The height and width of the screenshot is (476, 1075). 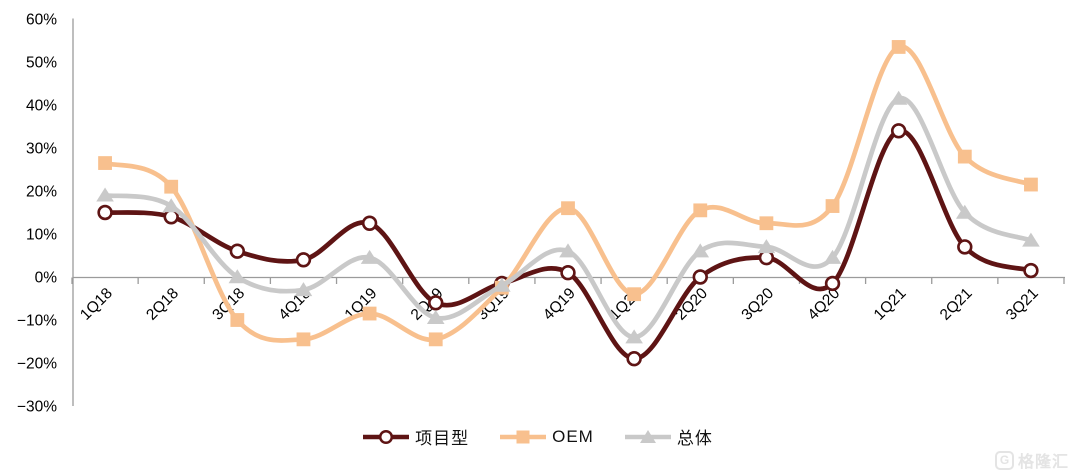 What do you see at coordinates (386, 436) in the screenshot?
I see `legend-circle-marker-icon` at bounding box center [386, 436].